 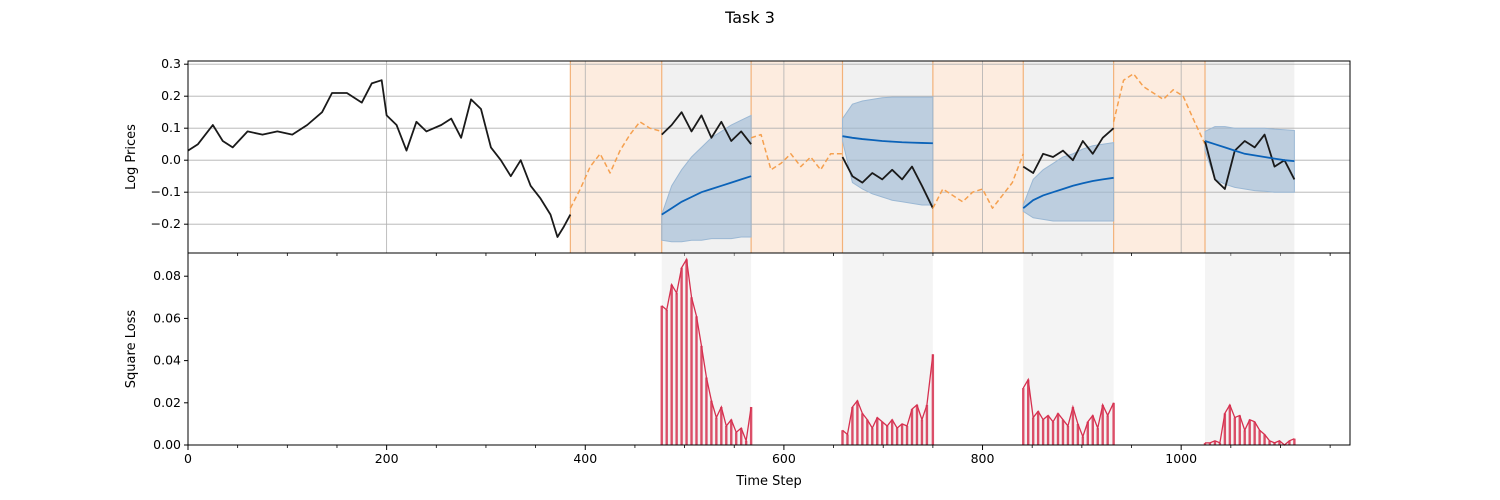 What do you see at coordinates (188, 458) in the screenshot?
I see `x-tick-label: 0` at bounding box center [188, 458].